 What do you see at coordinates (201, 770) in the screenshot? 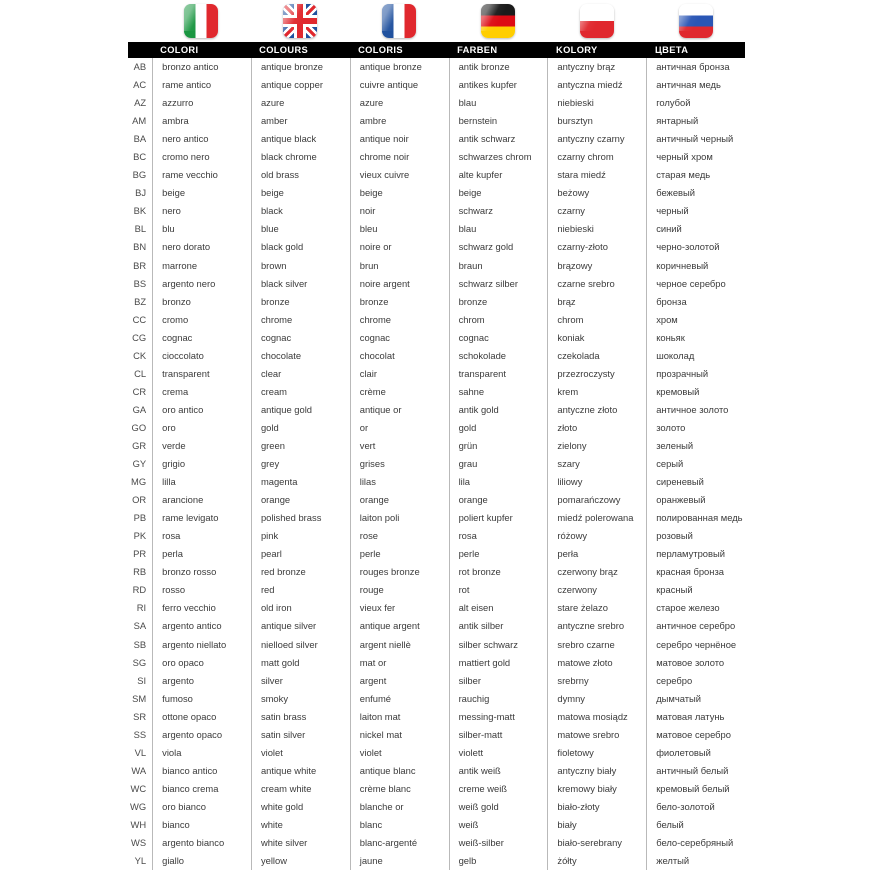
I see `color-name-cell-italian: bianco antico` at bounding box center [201, 770].